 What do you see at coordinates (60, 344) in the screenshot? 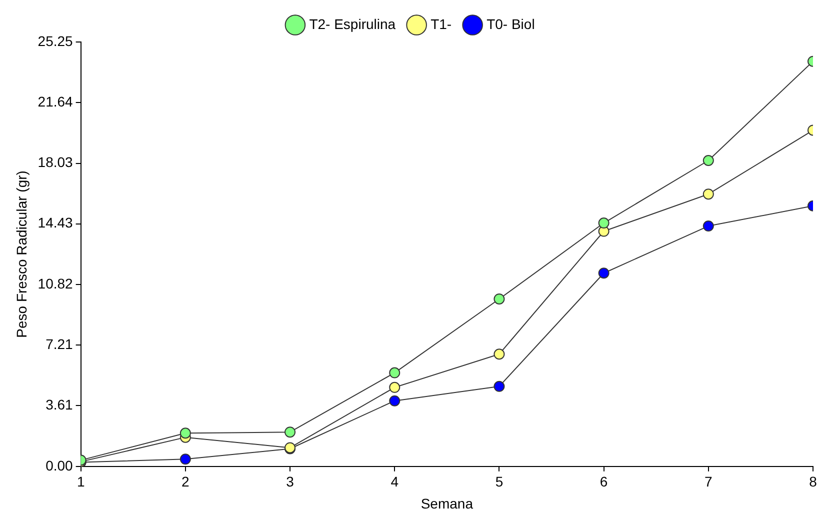
I see `y-tick-label: 7.21` at bounding box center [60, 344].